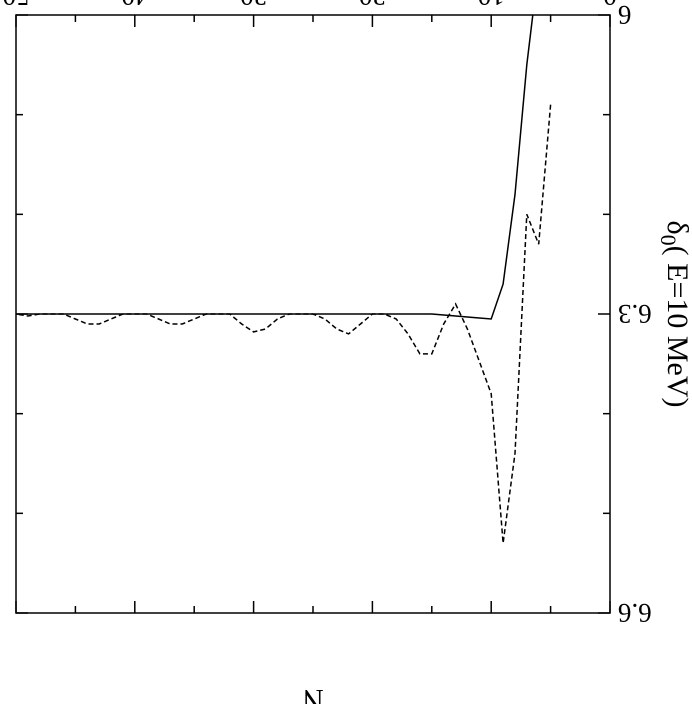 Image resolution: width=692 pixels, height=704 pixels. What do you see at coordinates (253, 5) in the screenshot?
I see `x-tick-label: 30` at bounding box center [253, 5].